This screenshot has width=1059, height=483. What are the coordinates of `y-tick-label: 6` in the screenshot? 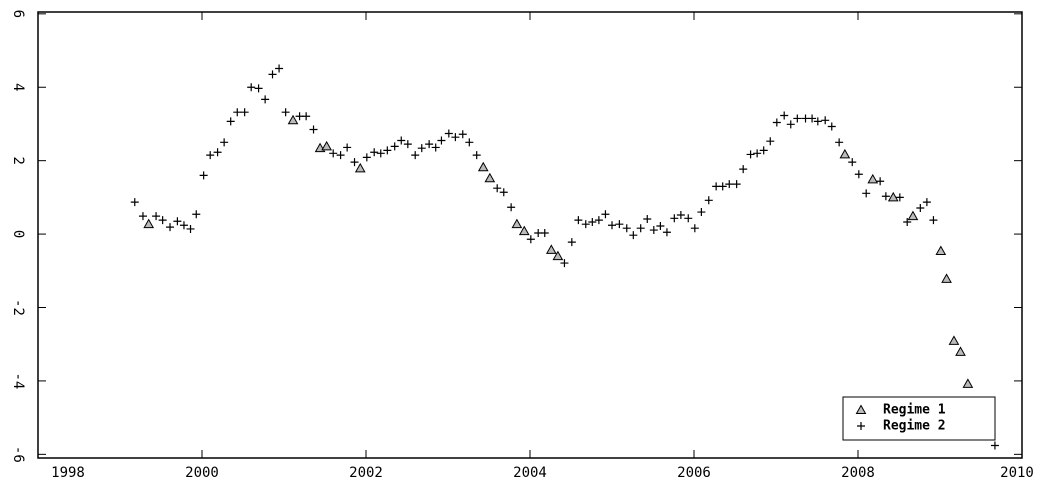 It's located at (18, 14).